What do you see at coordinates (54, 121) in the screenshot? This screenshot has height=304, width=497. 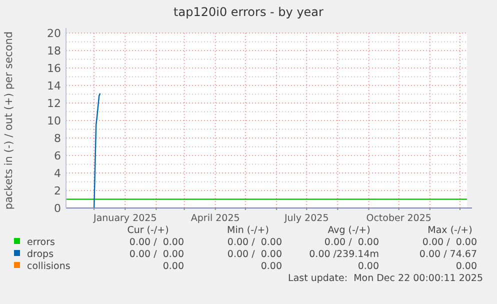 I see `y-tick-label: 10` at bounding box center [54, 121].